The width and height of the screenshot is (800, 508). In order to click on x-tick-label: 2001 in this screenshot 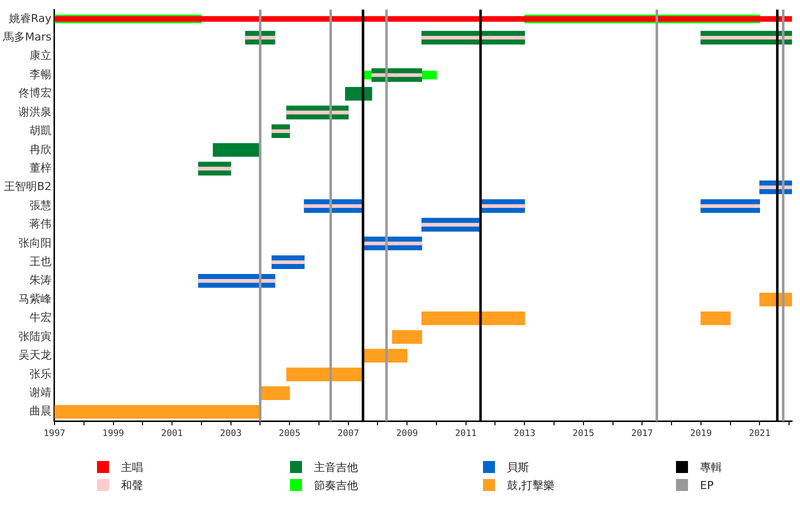, I will do `click(172, 433)`.